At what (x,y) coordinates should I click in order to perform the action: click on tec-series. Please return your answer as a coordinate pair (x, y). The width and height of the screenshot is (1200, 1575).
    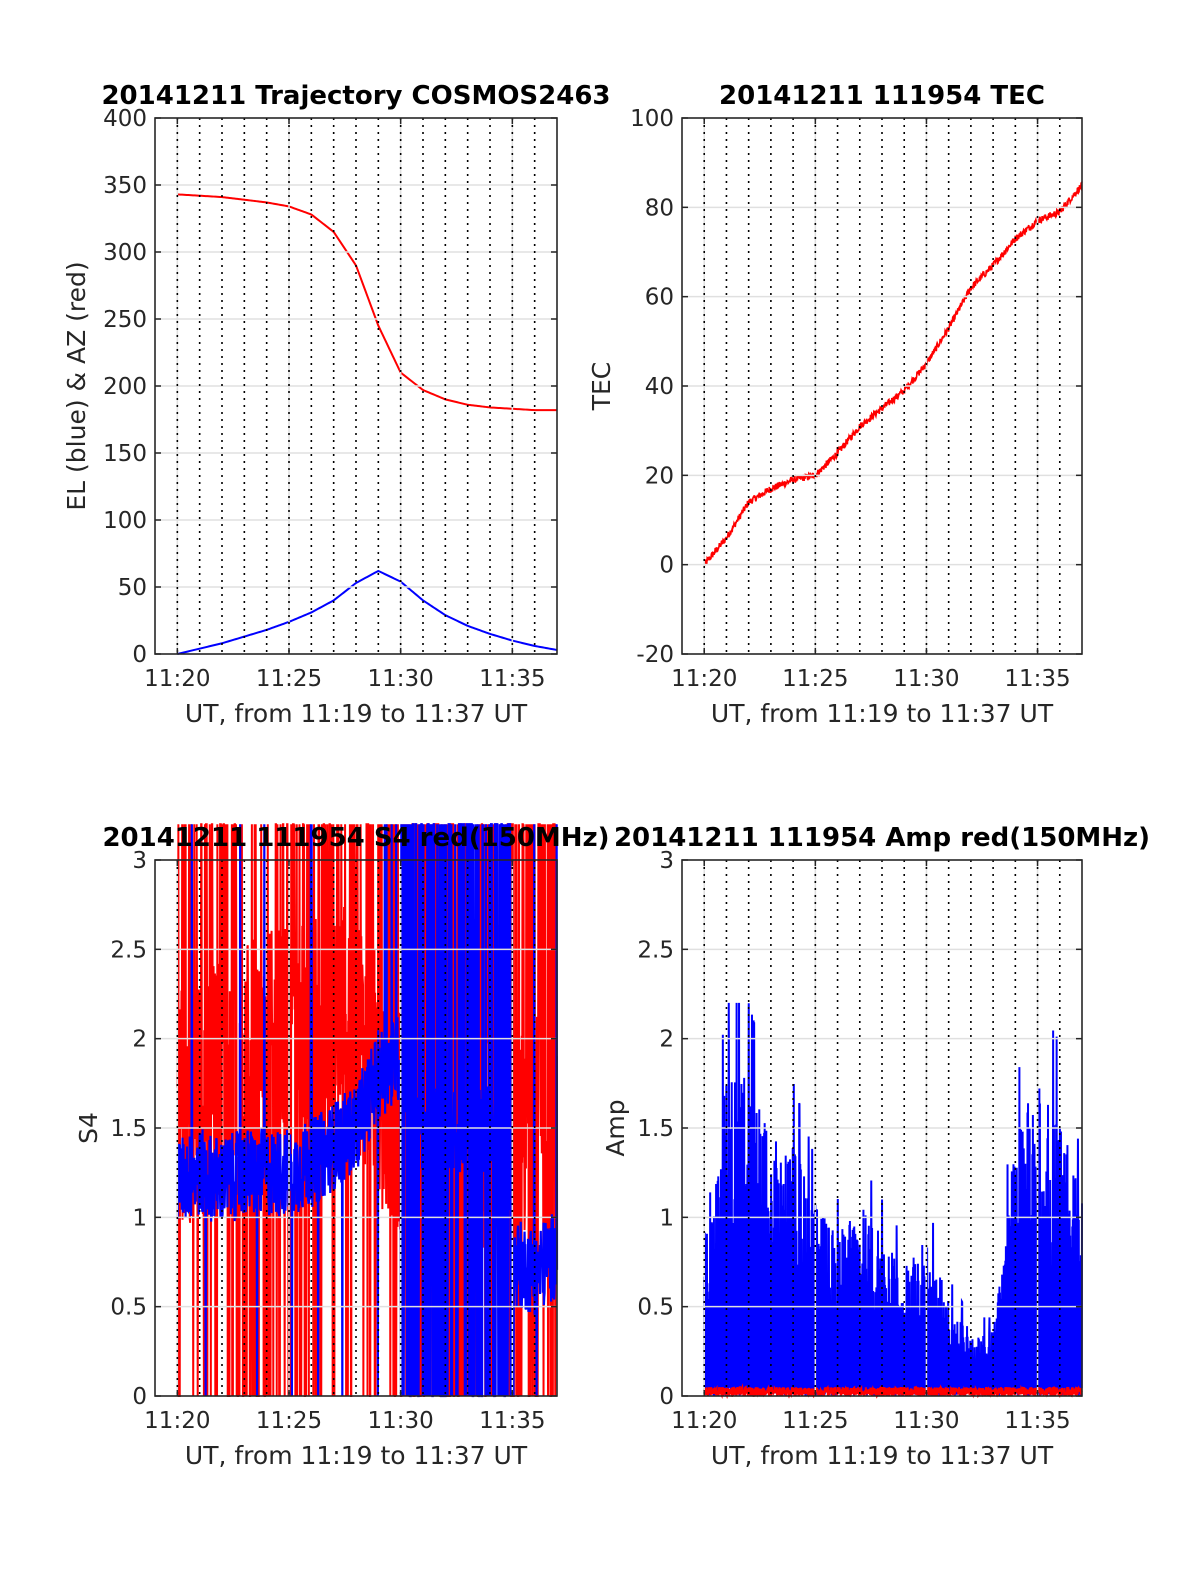
    Looking at the image, I should click on (893, 373).